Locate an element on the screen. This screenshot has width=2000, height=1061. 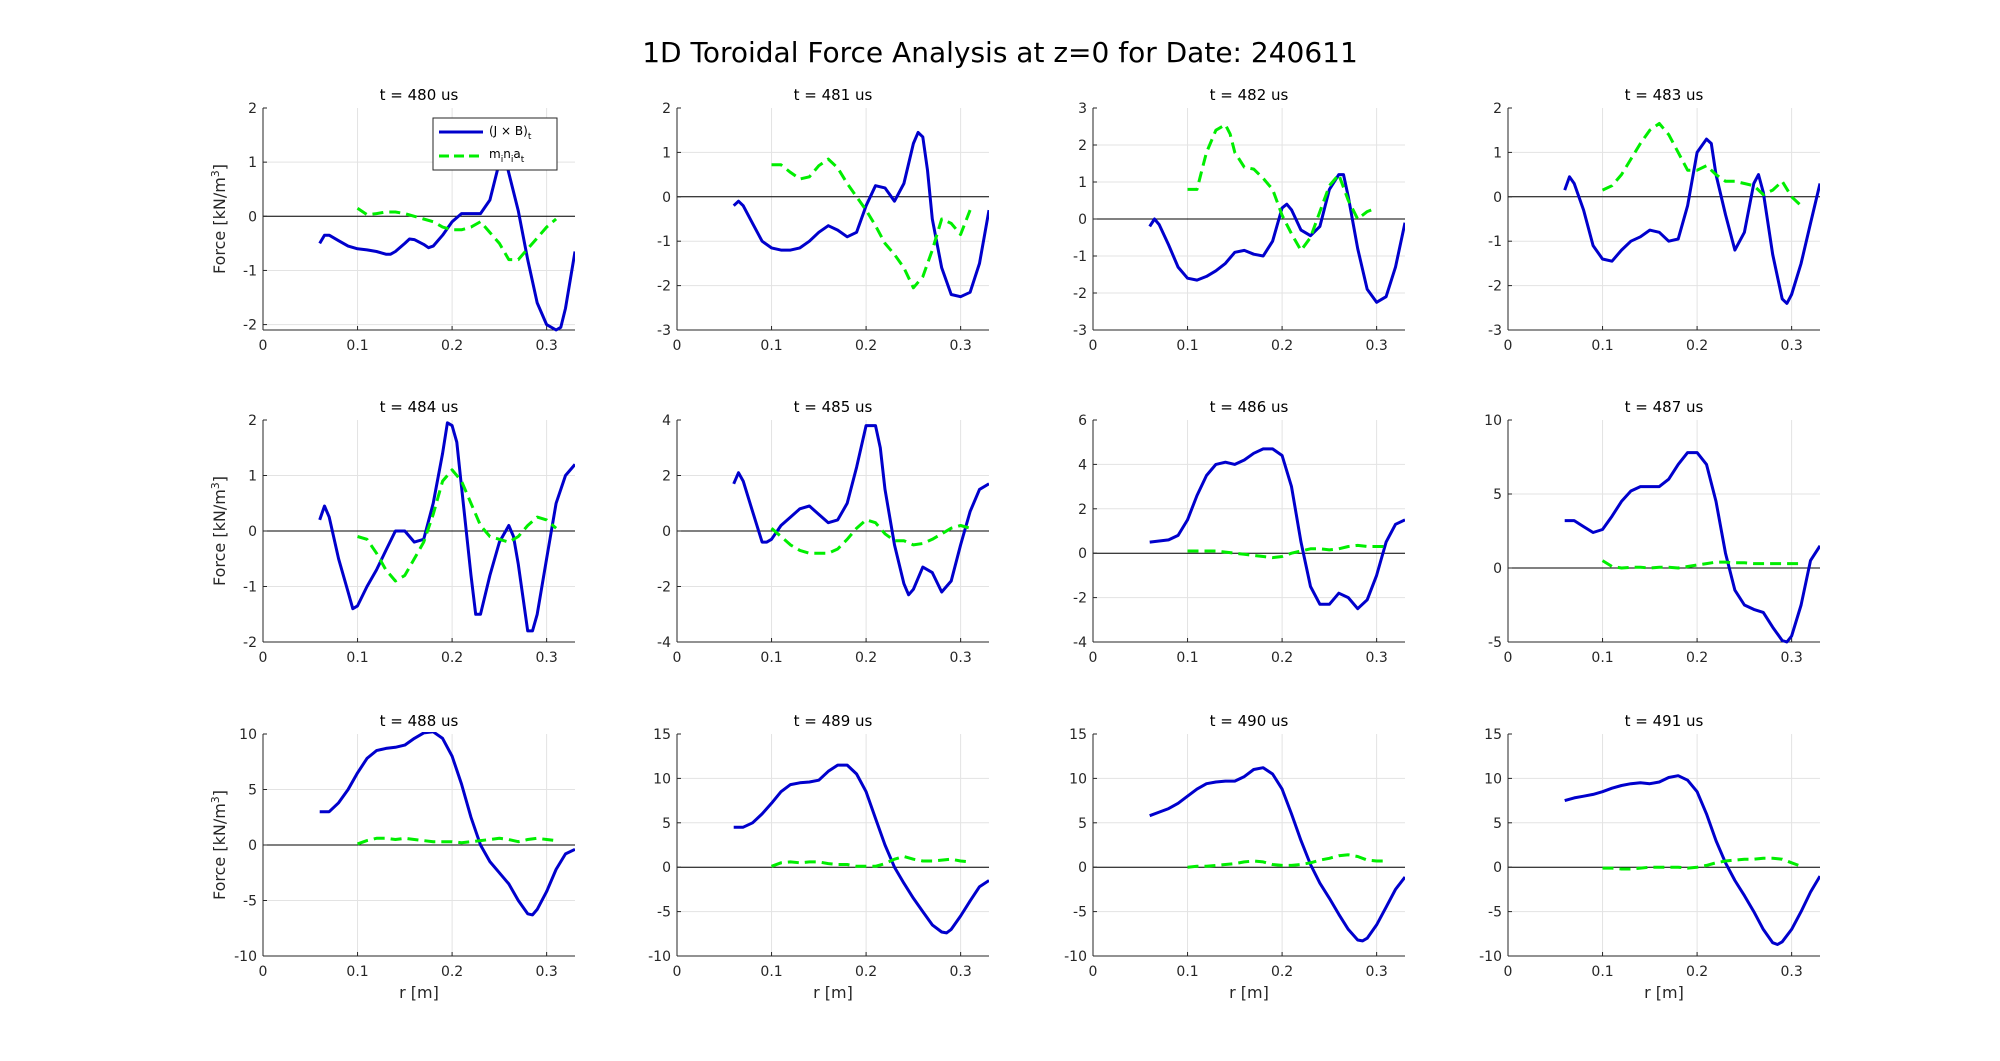
subplot-2: 0 0.1 0.2 0.3 -3 -2 -1 0 1 2 t = 481 us is located at coordinates (823, 220).